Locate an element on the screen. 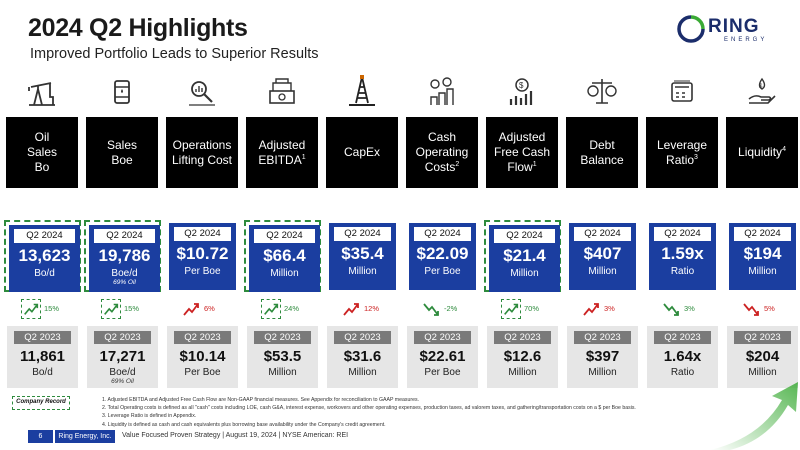 The image size is (800, 450). metric-header: CapEx is located at coordinates (362, 152).